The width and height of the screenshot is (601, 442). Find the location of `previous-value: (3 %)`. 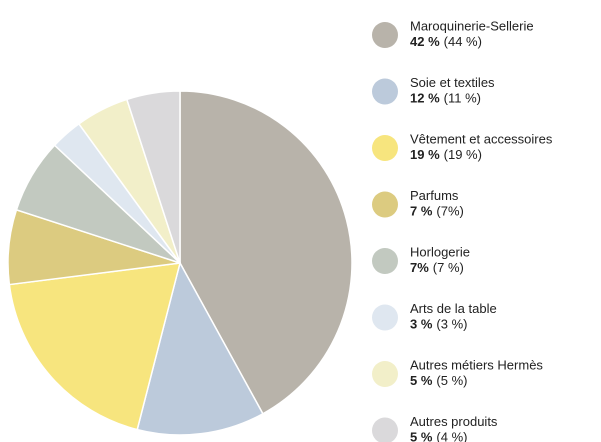

previous-value: (3 %) is located at coordinates (451, 324).